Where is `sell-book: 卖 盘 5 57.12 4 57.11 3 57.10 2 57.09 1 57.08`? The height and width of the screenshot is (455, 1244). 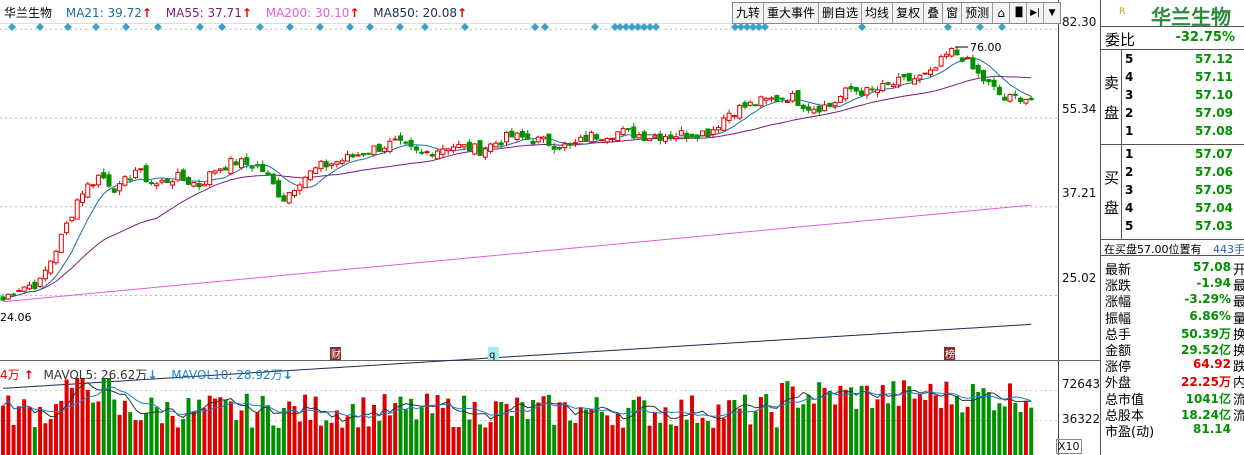 sell-book: 卖 盘 5 57.12 4 57.11 3 57.10 2 57.09 1 57.08 is located at coordinates (1172, 97).